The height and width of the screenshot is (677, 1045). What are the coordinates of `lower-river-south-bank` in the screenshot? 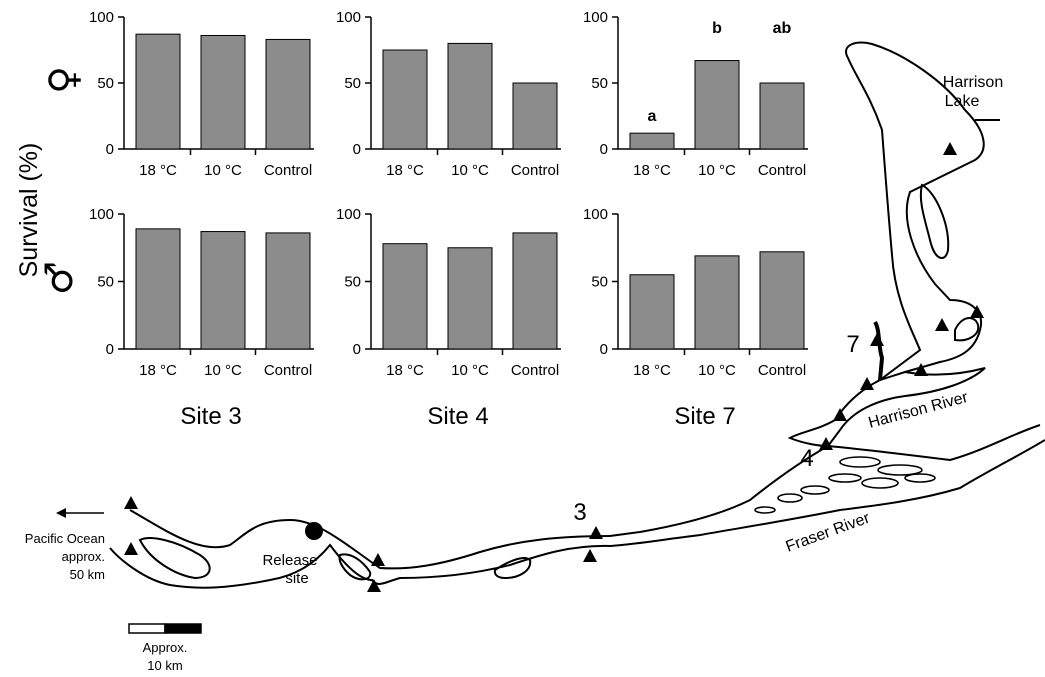 It's located at (360, 566).